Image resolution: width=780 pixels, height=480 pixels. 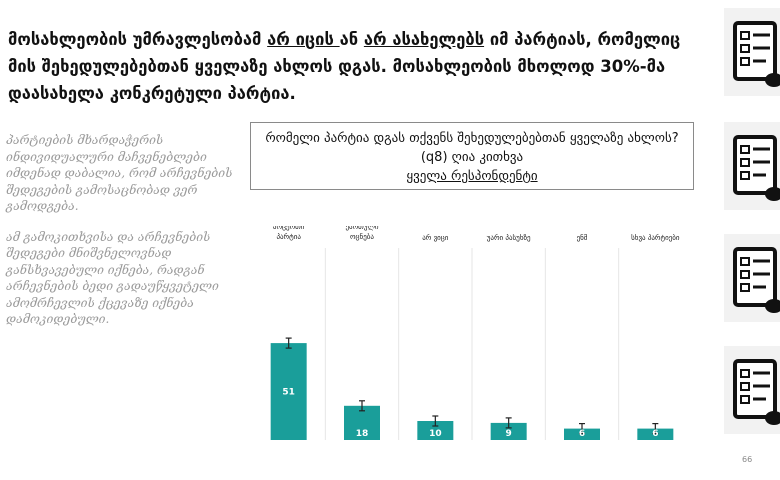 I want to click on value-label: 18, so click(x=362, y=434).